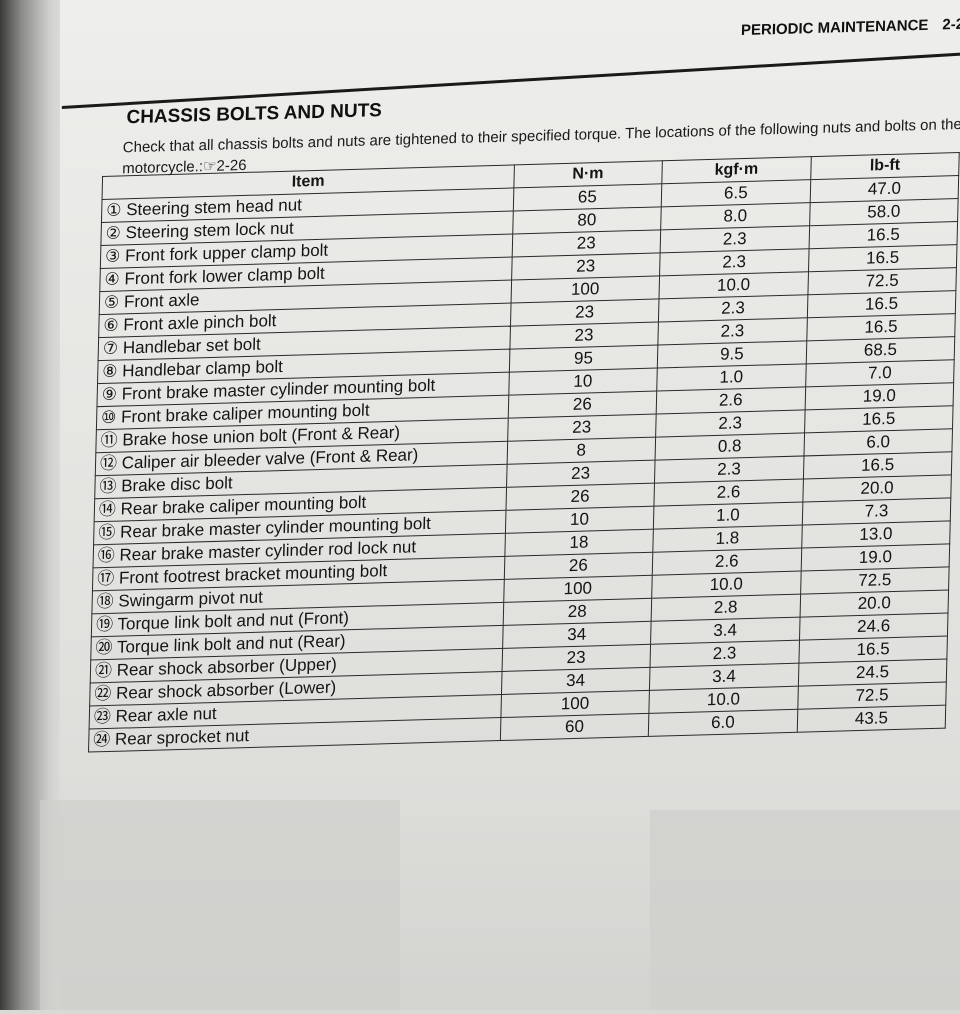 Image resolution: width=960 pixels, height=1014 pixels. Describe the element at coordinates (834, 28) in the screenshot. I see `section-name: PERIODIC MAINTENANCE` at that location.